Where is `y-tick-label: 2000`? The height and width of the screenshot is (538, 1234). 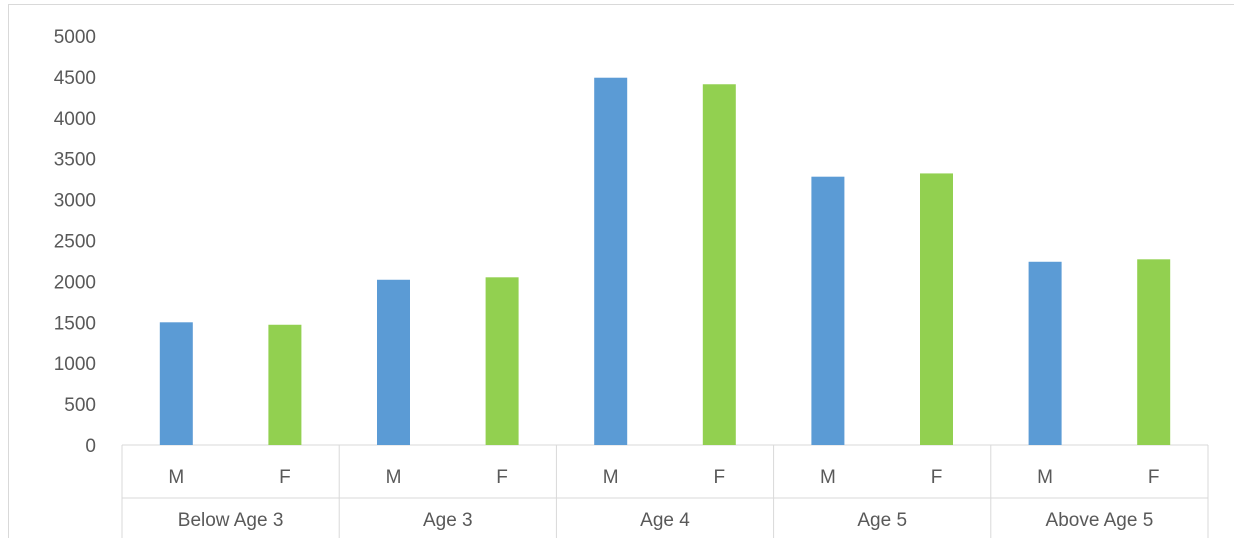 y-tick-label: 2000 is located at coordinates (75, 282).